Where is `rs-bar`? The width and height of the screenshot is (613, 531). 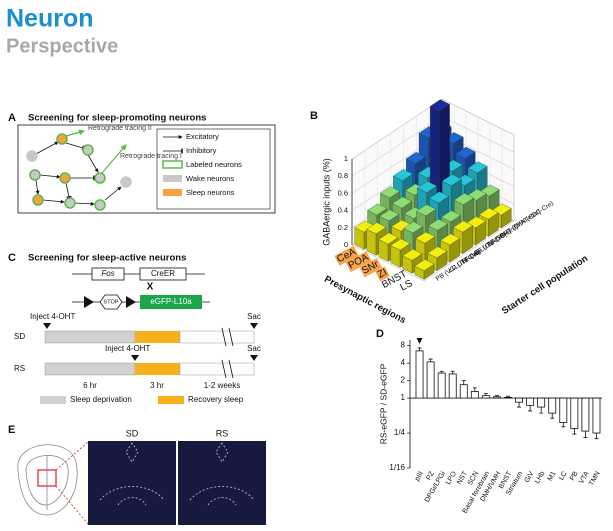
rs-bar is located at coordinates (157, 369).